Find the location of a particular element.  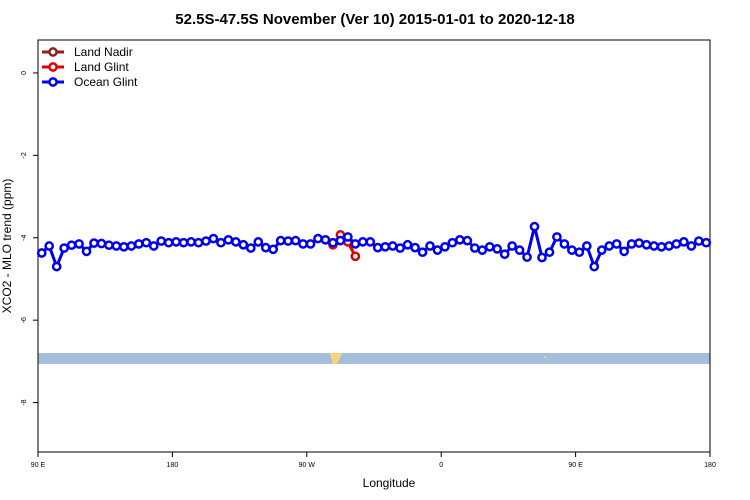

y-tick-label: -4 is located at coordinates (24, 238).